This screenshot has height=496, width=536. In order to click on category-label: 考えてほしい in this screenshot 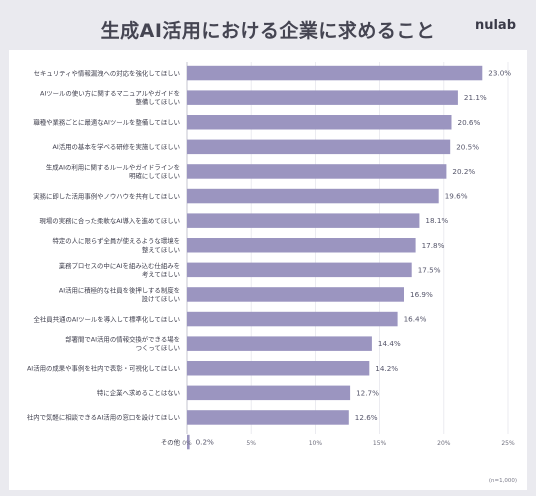, I will do `click(161, 274)`.